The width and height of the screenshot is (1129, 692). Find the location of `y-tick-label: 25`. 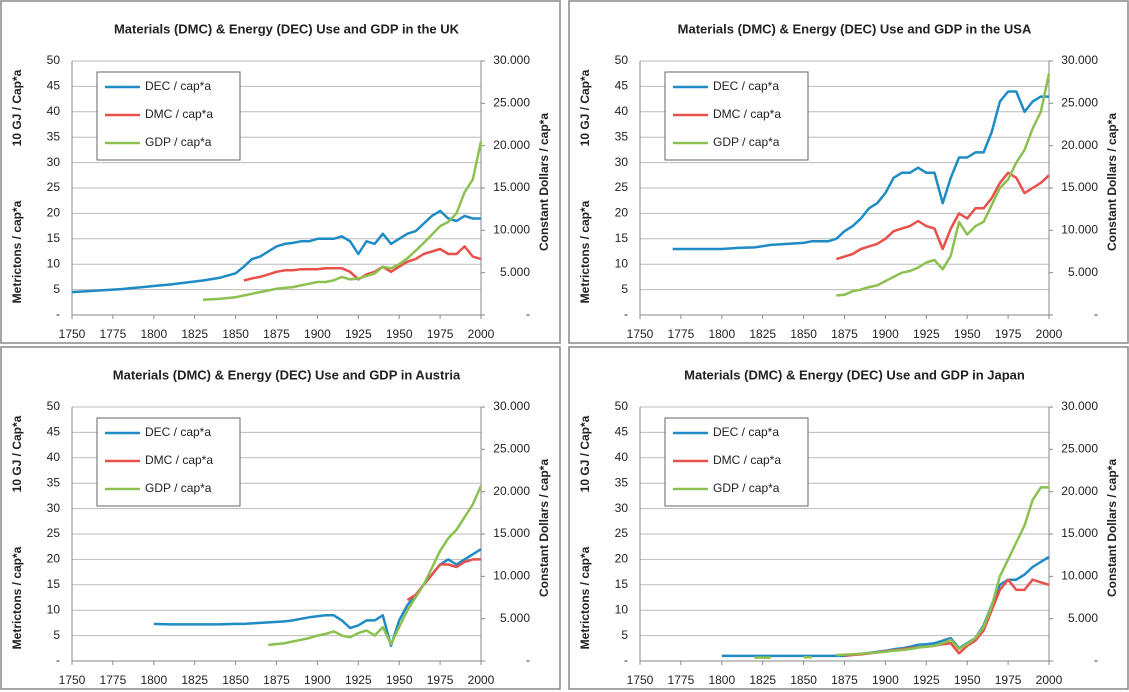

y-tick-label: 25 is located at coordinates (622, 187).